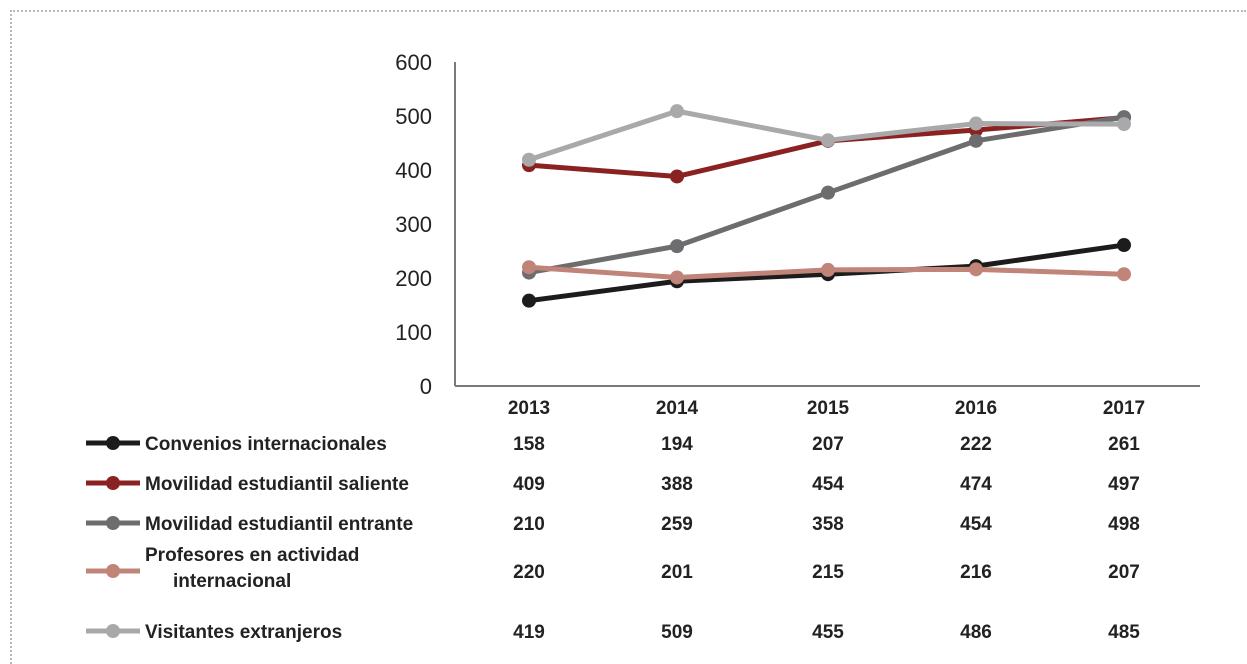 The image size is (1247, 664). Describe the element at coordinates (529, 632) in the screenshot. I see `data-label: 419` at that location.